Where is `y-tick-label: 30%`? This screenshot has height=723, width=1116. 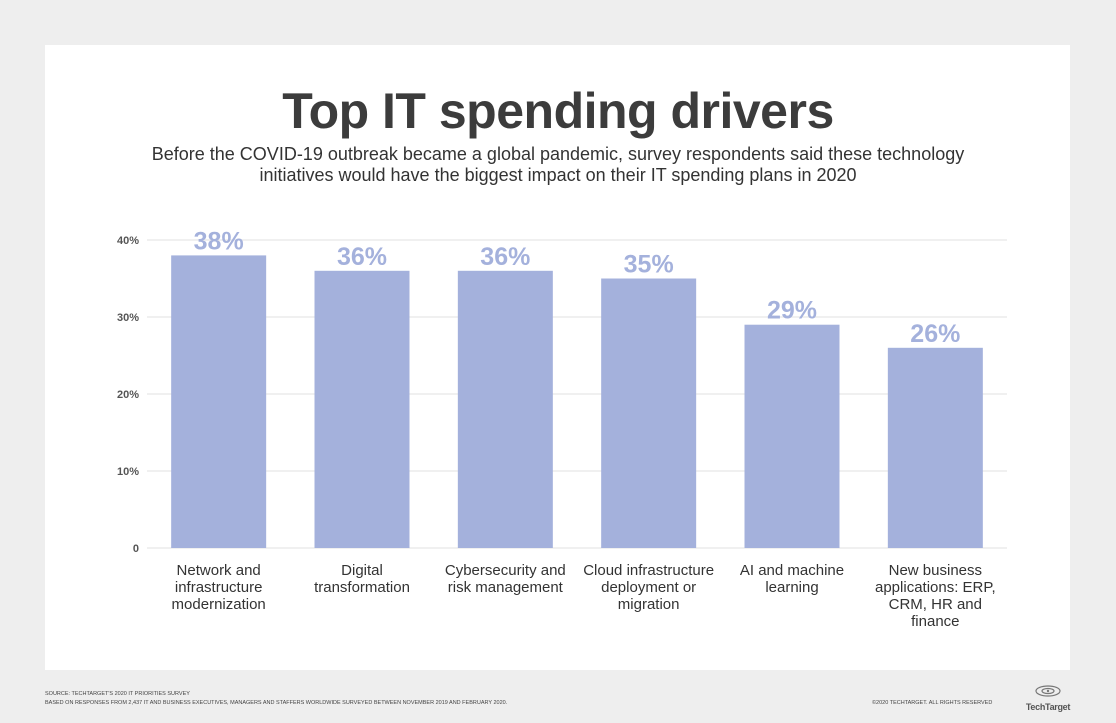 y-tick-label: 30% is located at coordinates (128, 318).